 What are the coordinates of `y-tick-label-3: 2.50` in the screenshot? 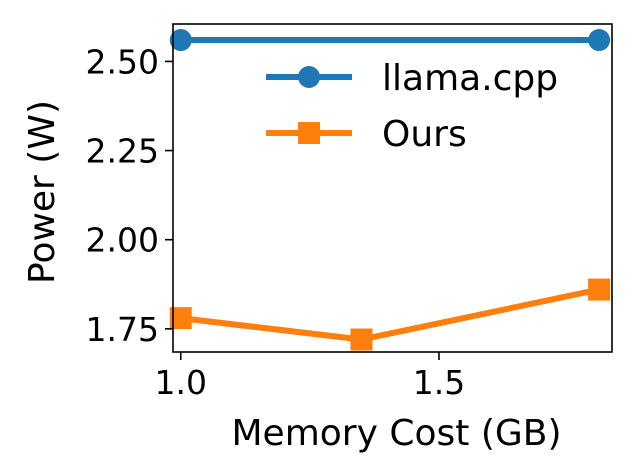 It's located at (122, 61).